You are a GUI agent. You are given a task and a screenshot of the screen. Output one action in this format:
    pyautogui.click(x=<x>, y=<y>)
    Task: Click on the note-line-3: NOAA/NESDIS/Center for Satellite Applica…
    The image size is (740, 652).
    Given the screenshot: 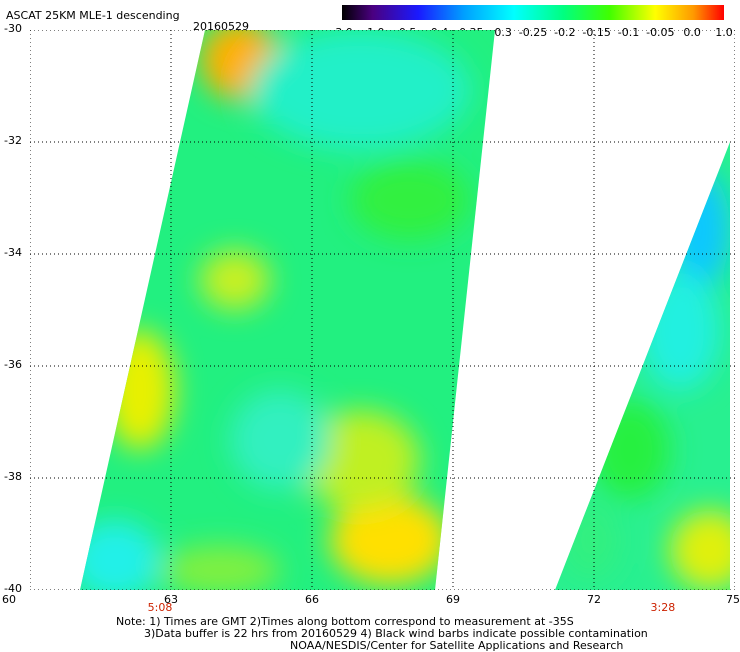 What is the action you would take?
    pyautogui.click(x=457, y=645)
    